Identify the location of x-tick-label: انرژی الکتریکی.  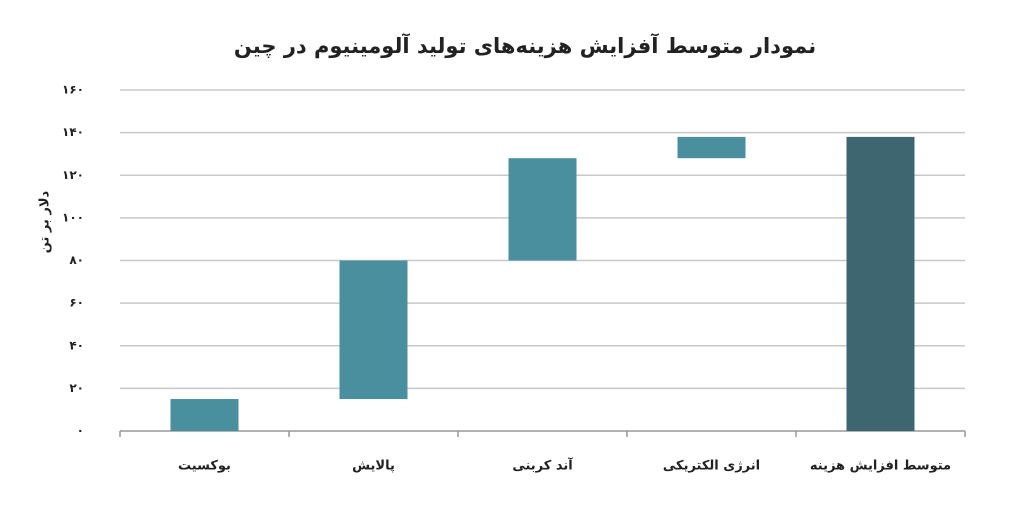
(711, 466).